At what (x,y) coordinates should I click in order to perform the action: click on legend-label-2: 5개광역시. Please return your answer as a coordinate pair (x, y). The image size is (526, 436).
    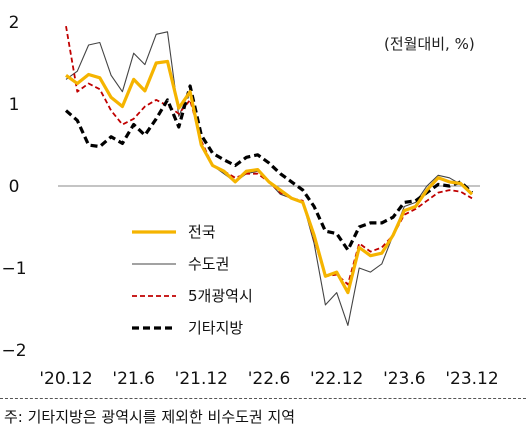
    Looking at the image, I should click on (220, 296).